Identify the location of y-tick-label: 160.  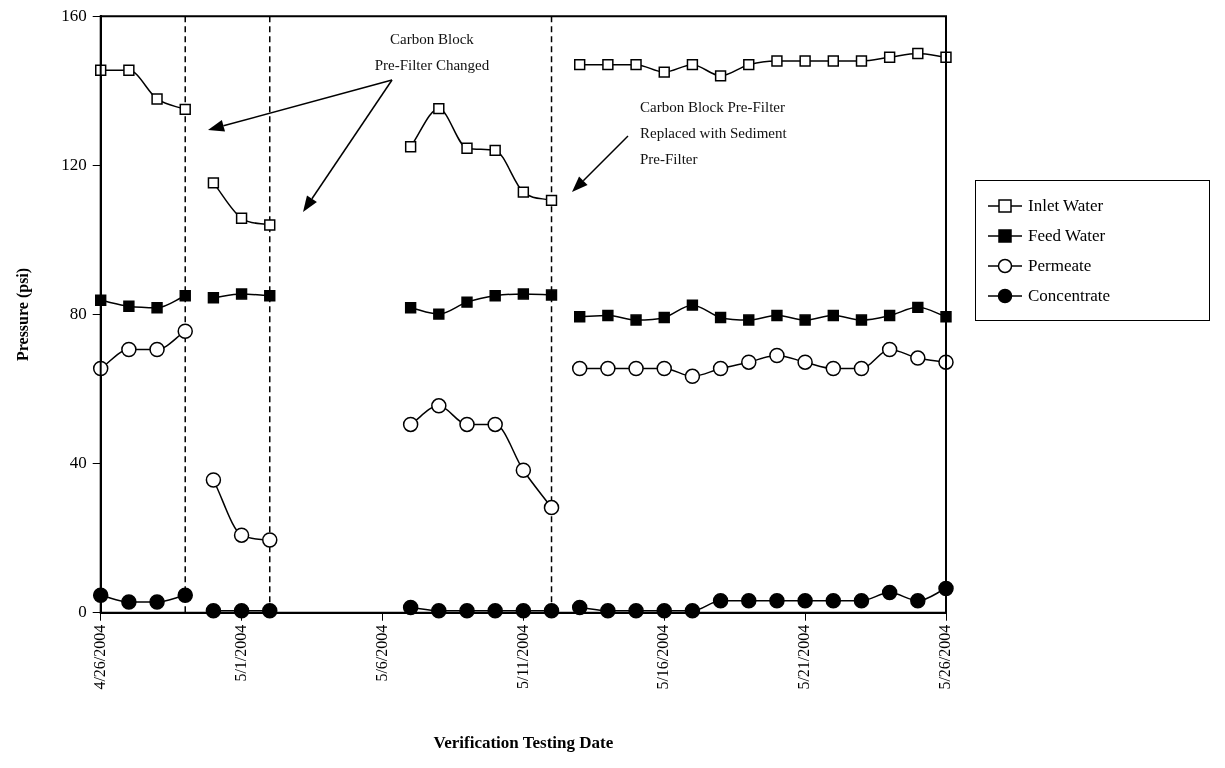
(74, 15).